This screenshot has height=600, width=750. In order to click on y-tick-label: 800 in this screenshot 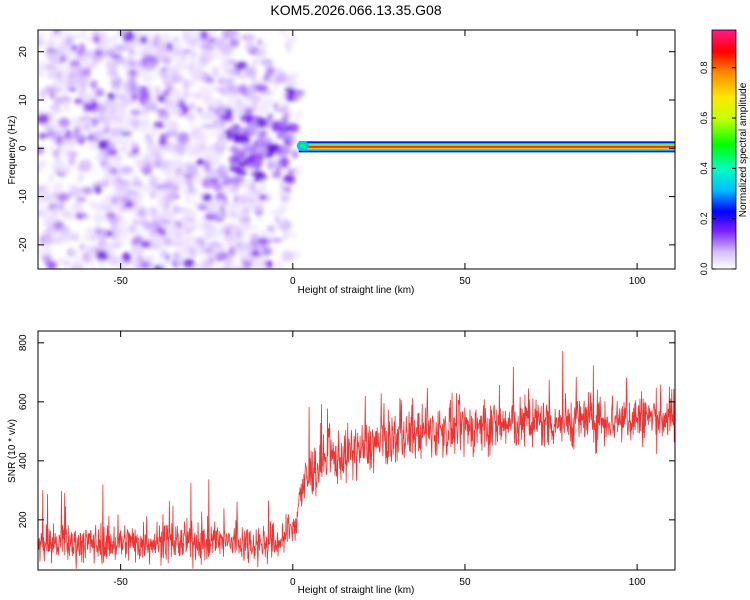, I will do `click(23, 342)`.